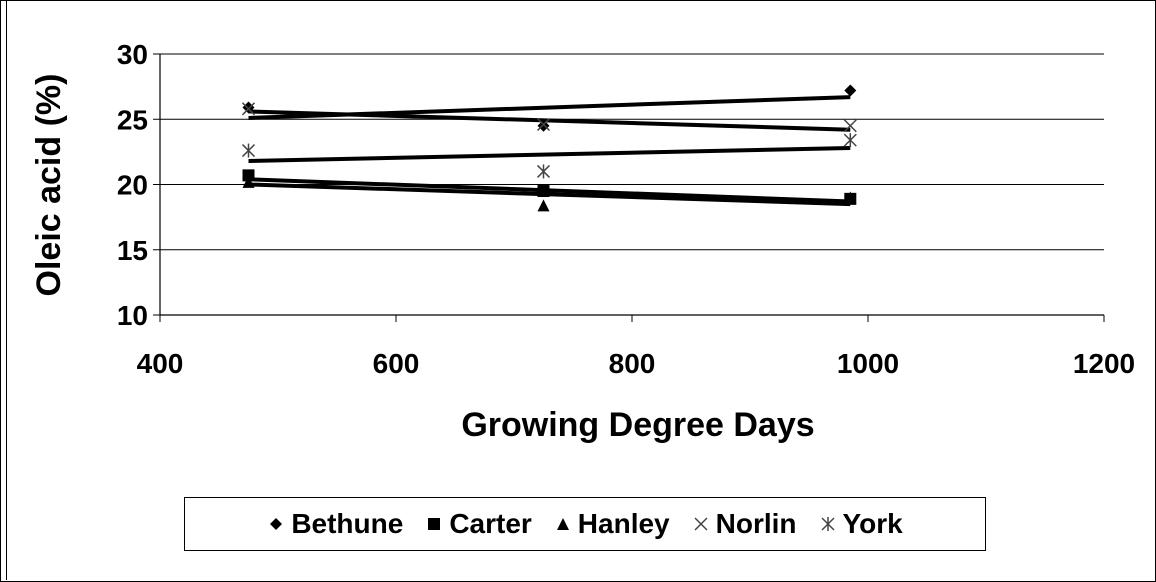 This screenshot has height=582, width=1156. Describe the element at coordinates (160, 363) in the screenshot. I see `x-tick-label: 400` at that location.